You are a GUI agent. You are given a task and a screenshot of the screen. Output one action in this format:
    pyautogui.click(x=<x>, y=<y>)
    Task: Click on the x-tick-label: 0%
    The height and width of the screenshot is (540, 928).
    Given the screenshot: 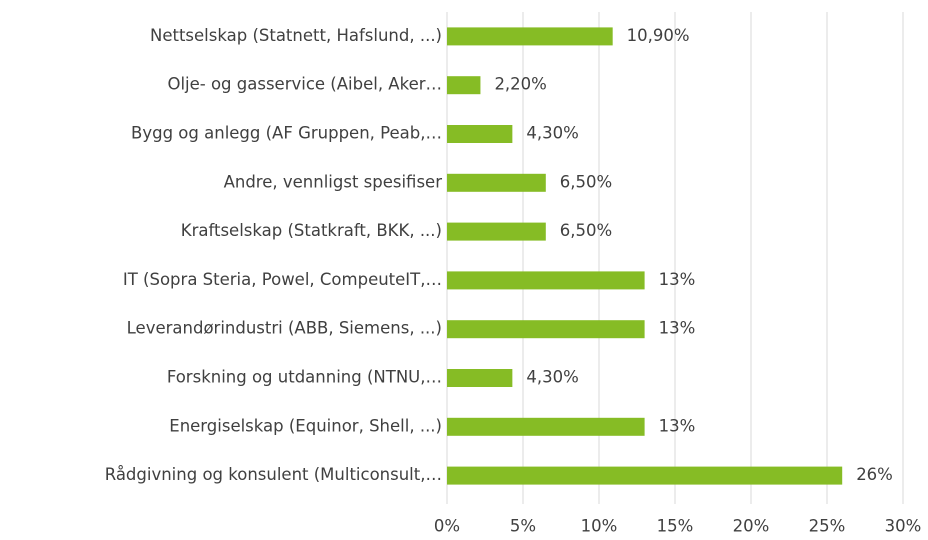 What is the action you would take?
    pyautogui.click(x=447, y=526)
    